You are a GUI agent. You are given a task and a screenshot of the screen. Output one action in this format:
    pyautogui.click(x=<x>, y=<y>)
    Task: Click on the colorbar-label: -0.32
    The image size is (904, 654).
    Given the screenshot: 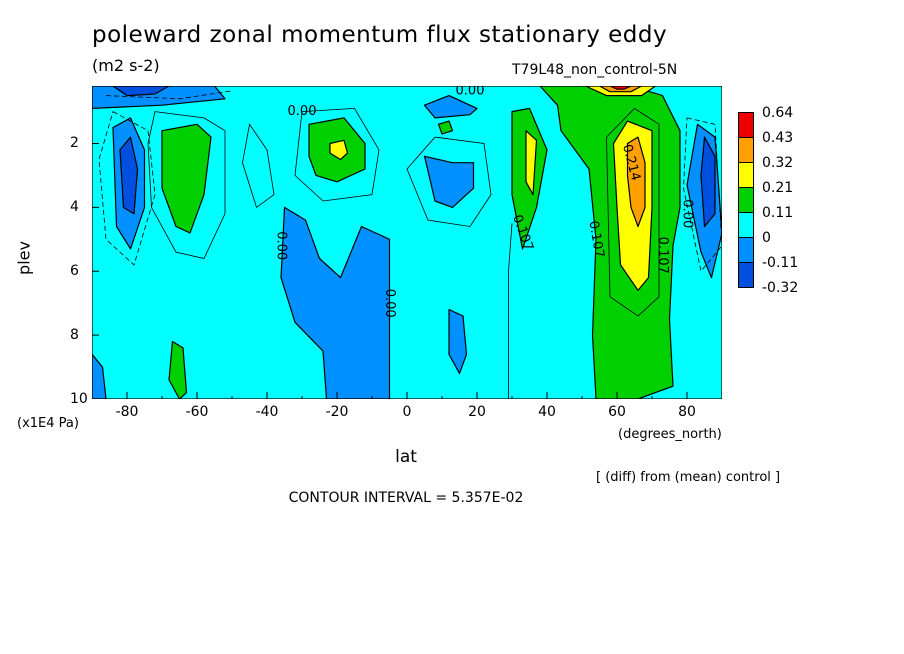 What is the action you would take?
    pyautogui.click(x=780, y=288)
    